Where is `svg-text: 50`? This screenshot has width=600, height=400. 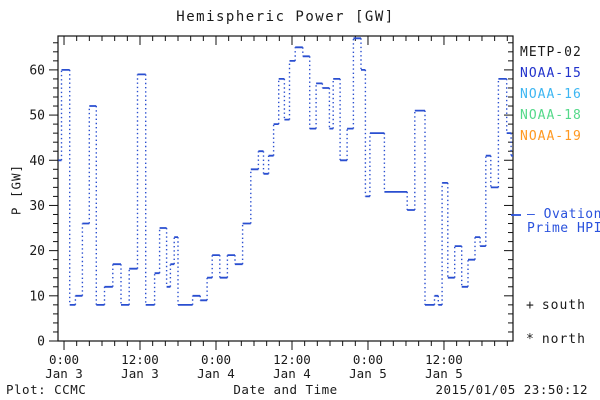
svg-text: 50 is located at coordinates (37, 116).